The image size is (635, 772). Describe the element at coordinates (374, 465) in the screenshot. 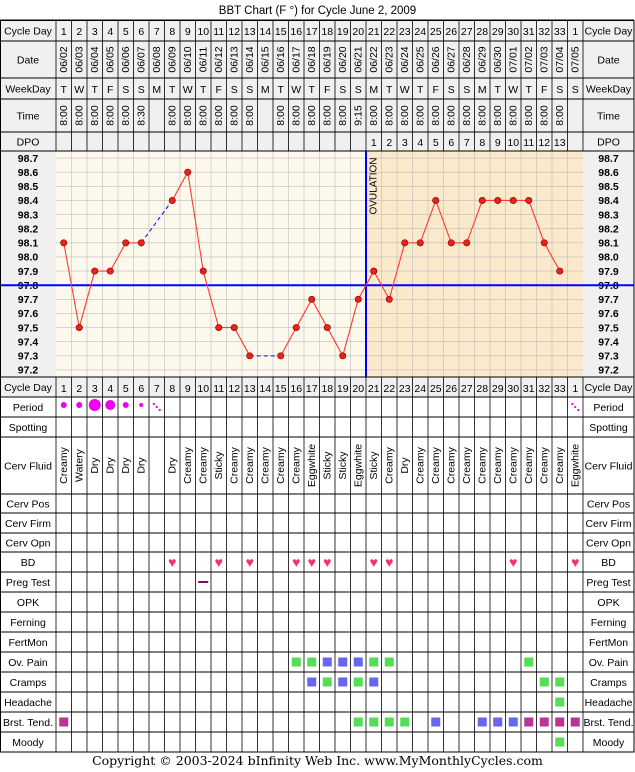

I see `cerv-fluid-label: Sticky` at that location.